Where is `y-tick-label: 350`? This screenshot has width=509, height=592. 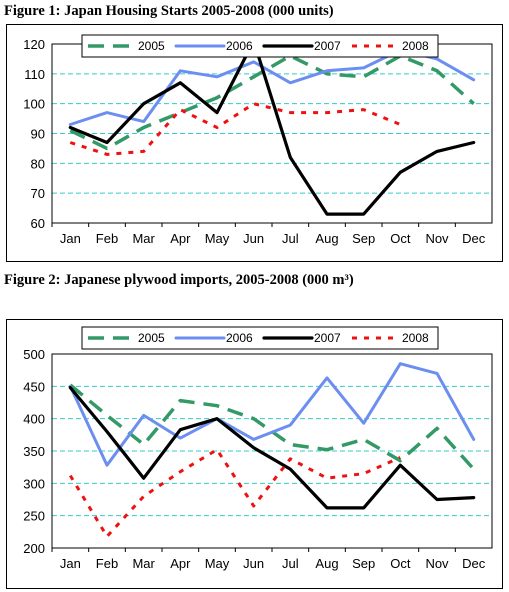
y-tick-label: 350 is located at coordinates (34, 451).